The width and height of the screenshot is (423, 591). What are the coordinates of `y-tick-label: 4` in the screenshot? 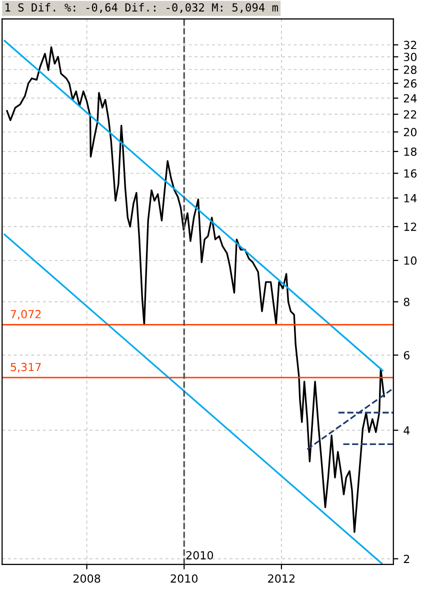 It's located at (407, 430).